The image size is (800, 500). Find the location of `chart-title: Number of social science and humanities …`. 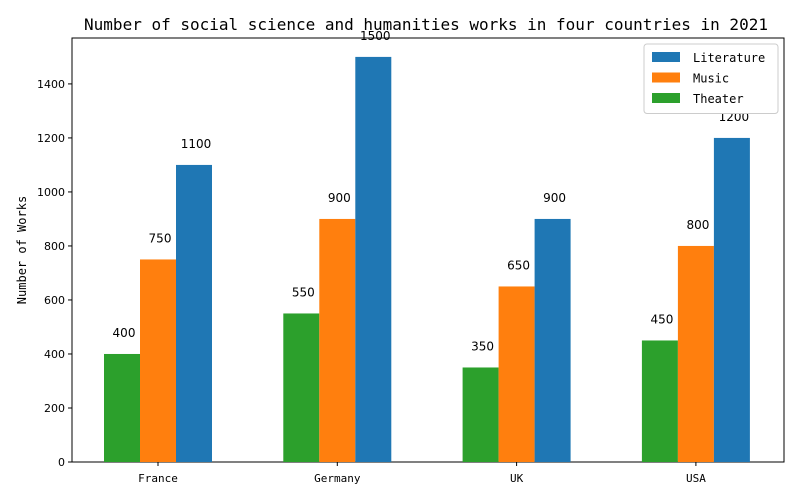

chart-title: Number of social science and humanities … is located at coordinates (426, 24).